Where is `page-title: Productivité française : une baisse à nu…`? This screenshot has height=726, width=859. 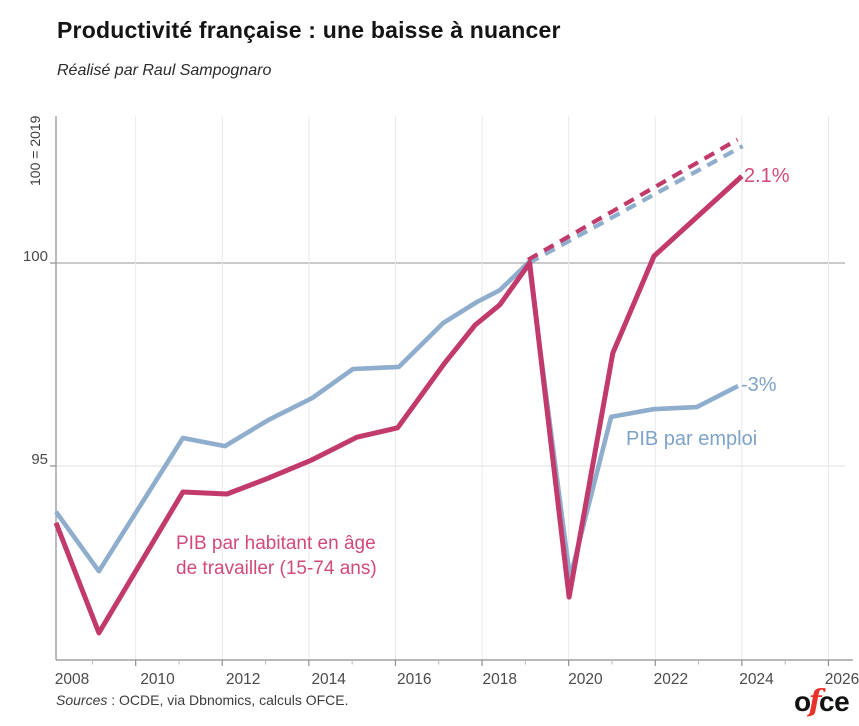
page-title: Productivité française : une baisse à nu… is located at coordinates (309, 30).